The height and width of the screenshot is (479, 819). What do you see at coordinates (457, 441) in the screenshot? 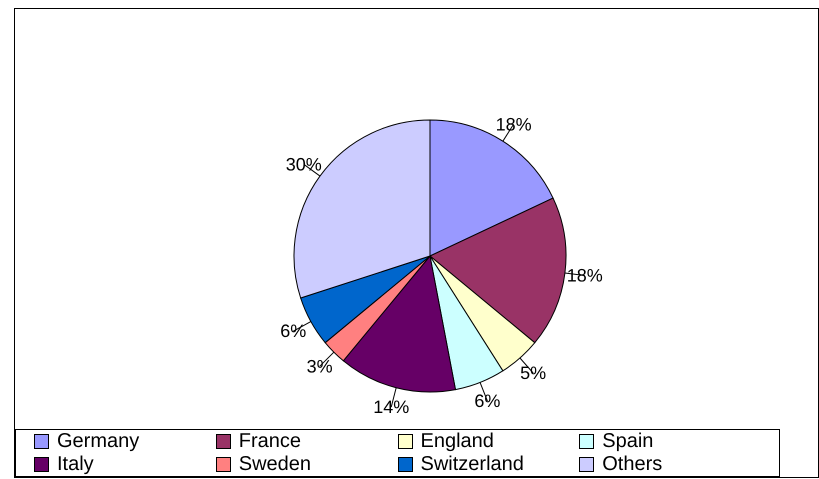
I see `legend-label: England` at bounding box center [457, 441].